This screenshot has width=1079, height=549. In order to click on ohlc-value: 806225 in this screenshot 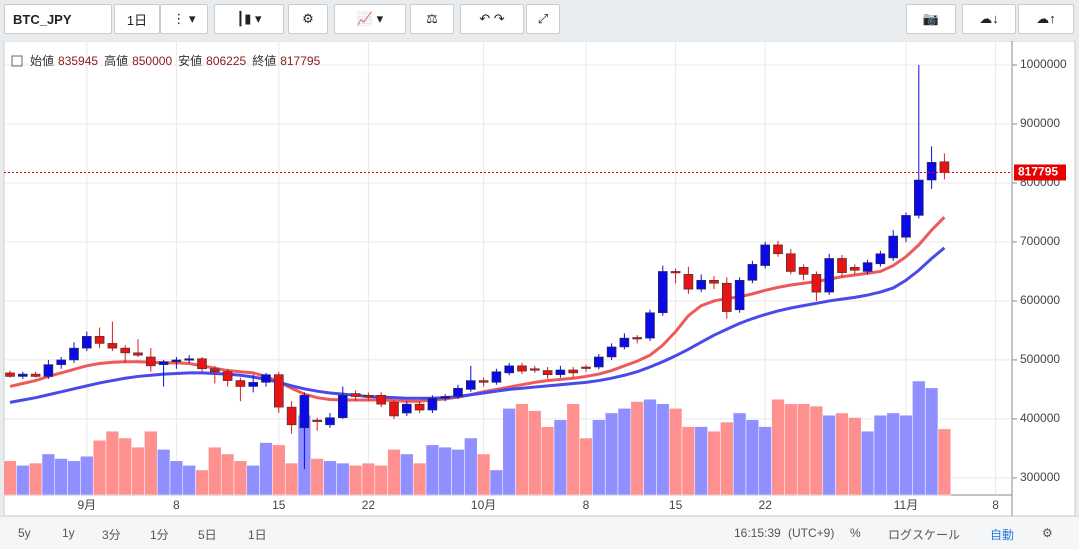, I will do `click(226, 61)`.